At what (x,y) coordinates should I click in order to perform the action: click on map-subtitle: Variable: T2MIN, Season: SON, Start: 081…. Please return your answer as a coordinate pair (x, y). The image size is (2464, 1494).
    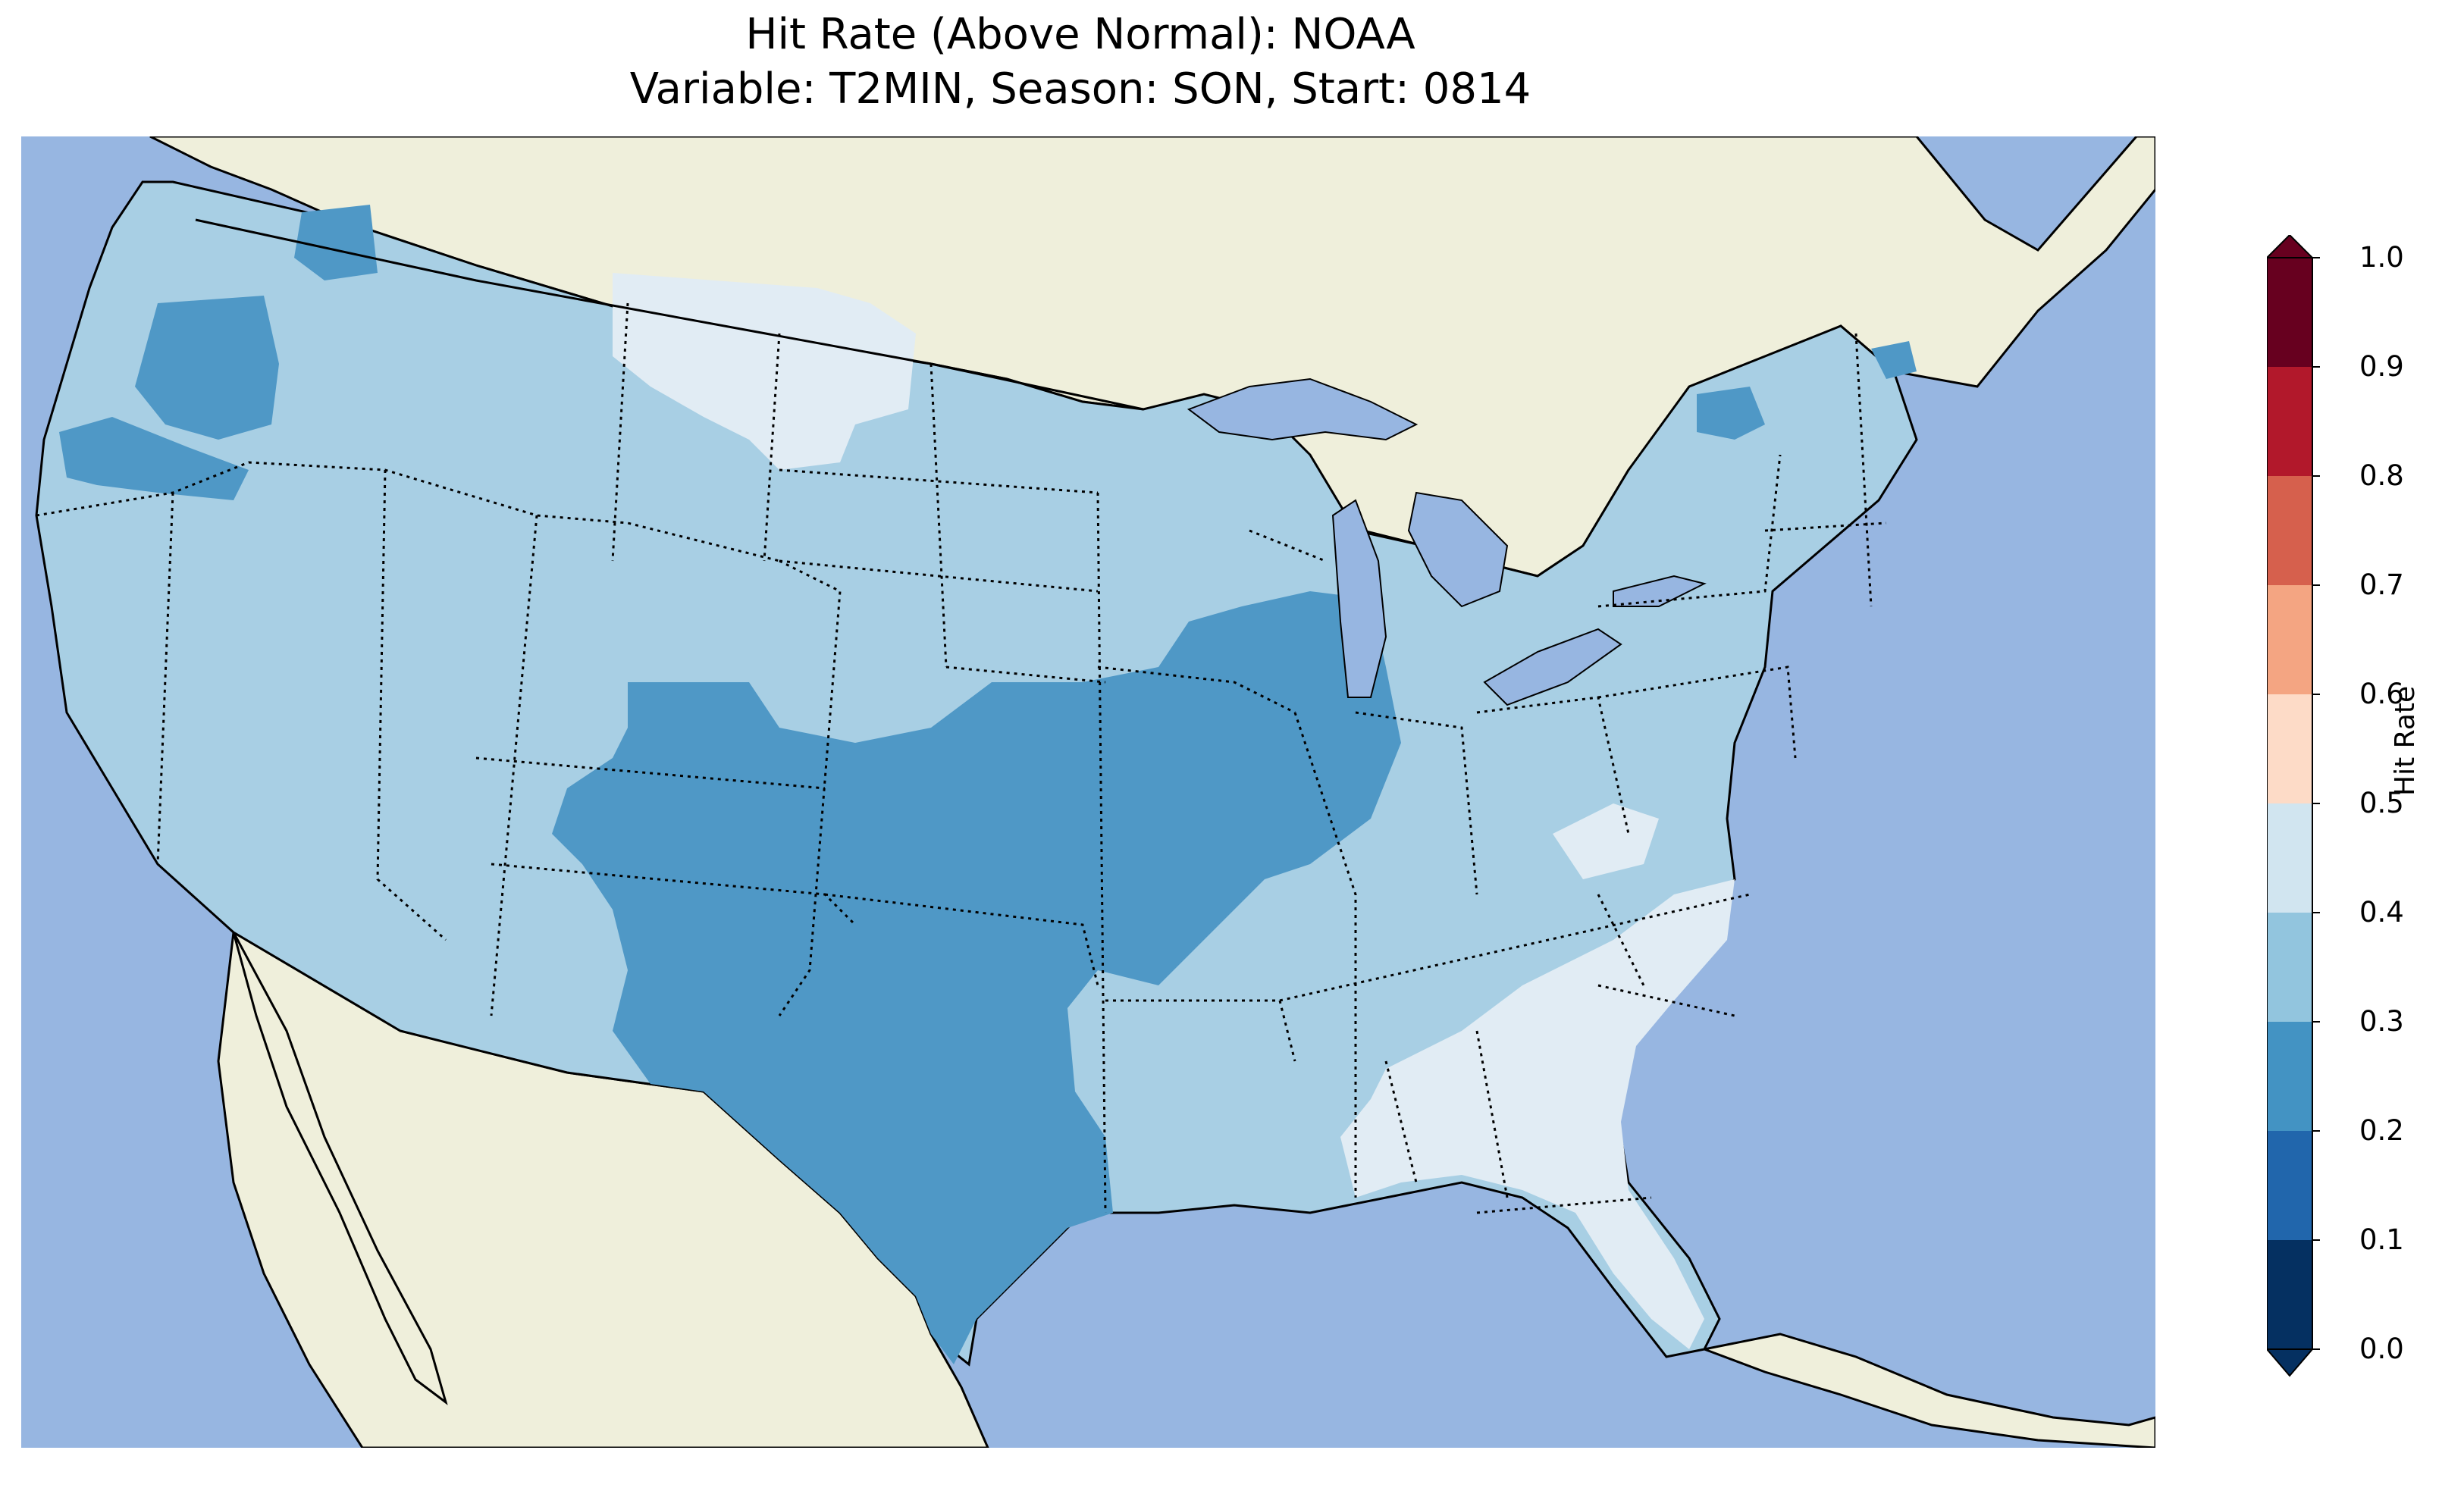
    Looking at the image, I should click on (1080, 89).